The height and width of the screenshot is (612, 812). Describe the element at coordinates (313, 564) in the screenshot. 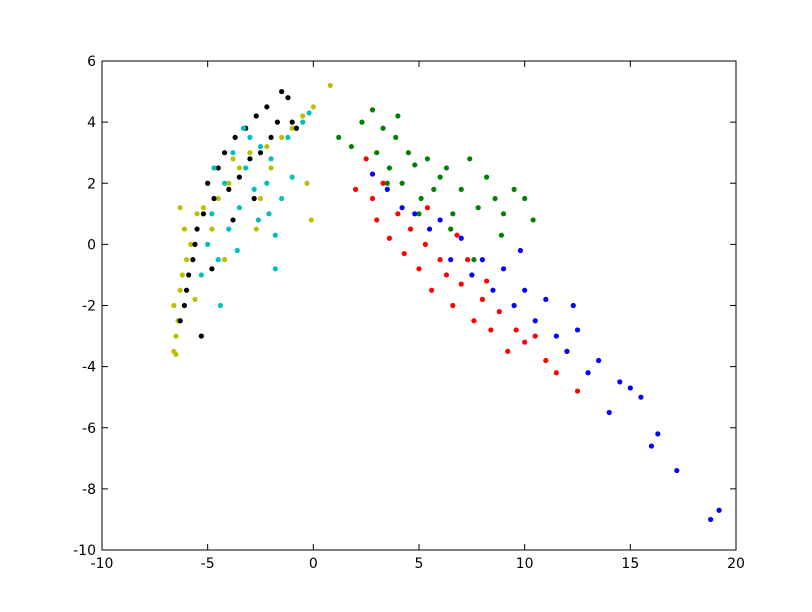

I see `x-tick-label: 0` at that location.